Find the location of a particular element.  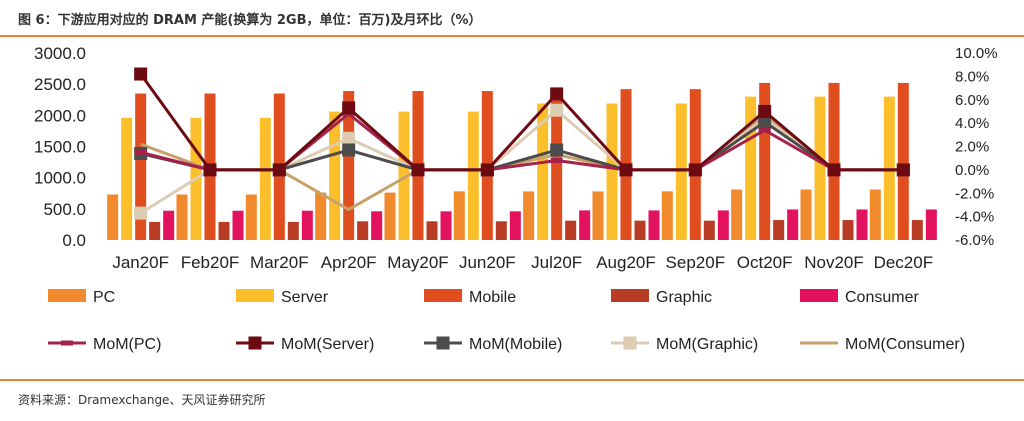

legend-swatch-server is located at coordinates (255, 295).